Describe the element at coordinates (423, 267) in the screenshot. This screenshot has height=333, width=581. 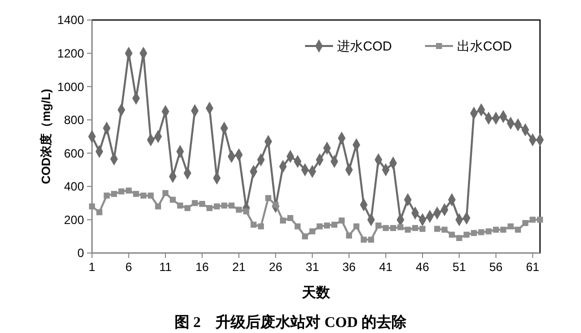
I see `x-tick-label: 46` at that location.